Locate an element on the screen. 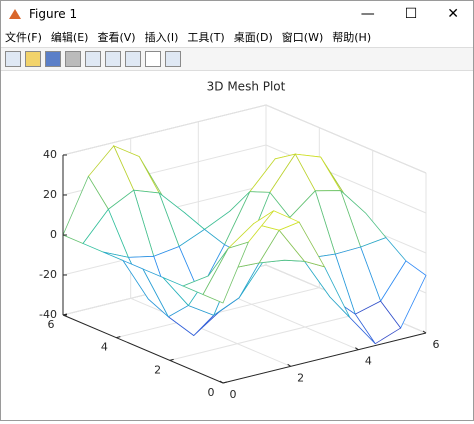 This screenshot has height=424, width=474. menu-item: 窗口(W) is located at coordinates (302, 37).